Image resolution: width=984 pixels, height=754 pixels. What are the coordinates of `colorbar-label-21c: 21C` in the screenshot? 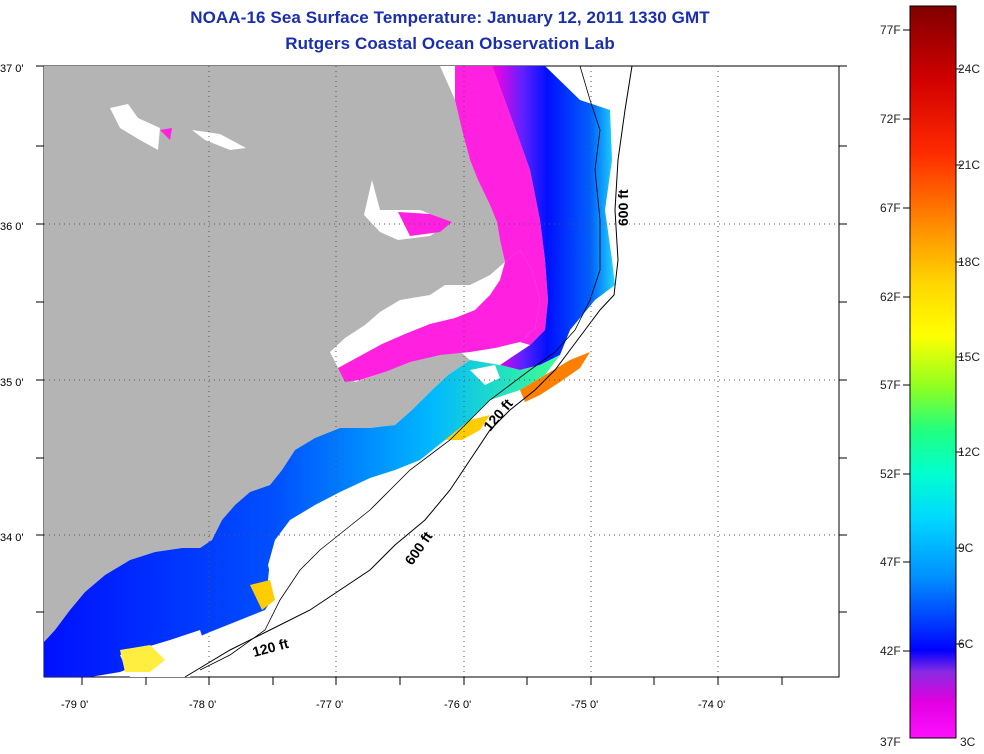 It's located at (969, 165).